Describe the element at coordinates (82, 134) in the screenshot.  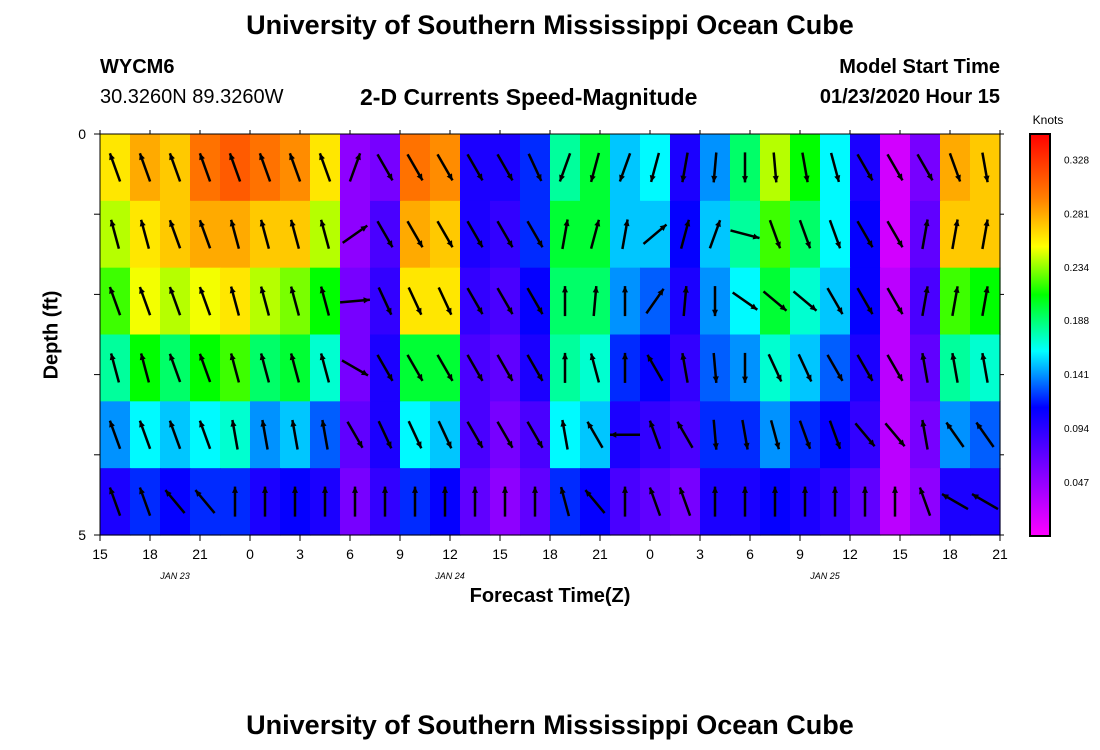
I see `y-tick-label: 0` at that location.